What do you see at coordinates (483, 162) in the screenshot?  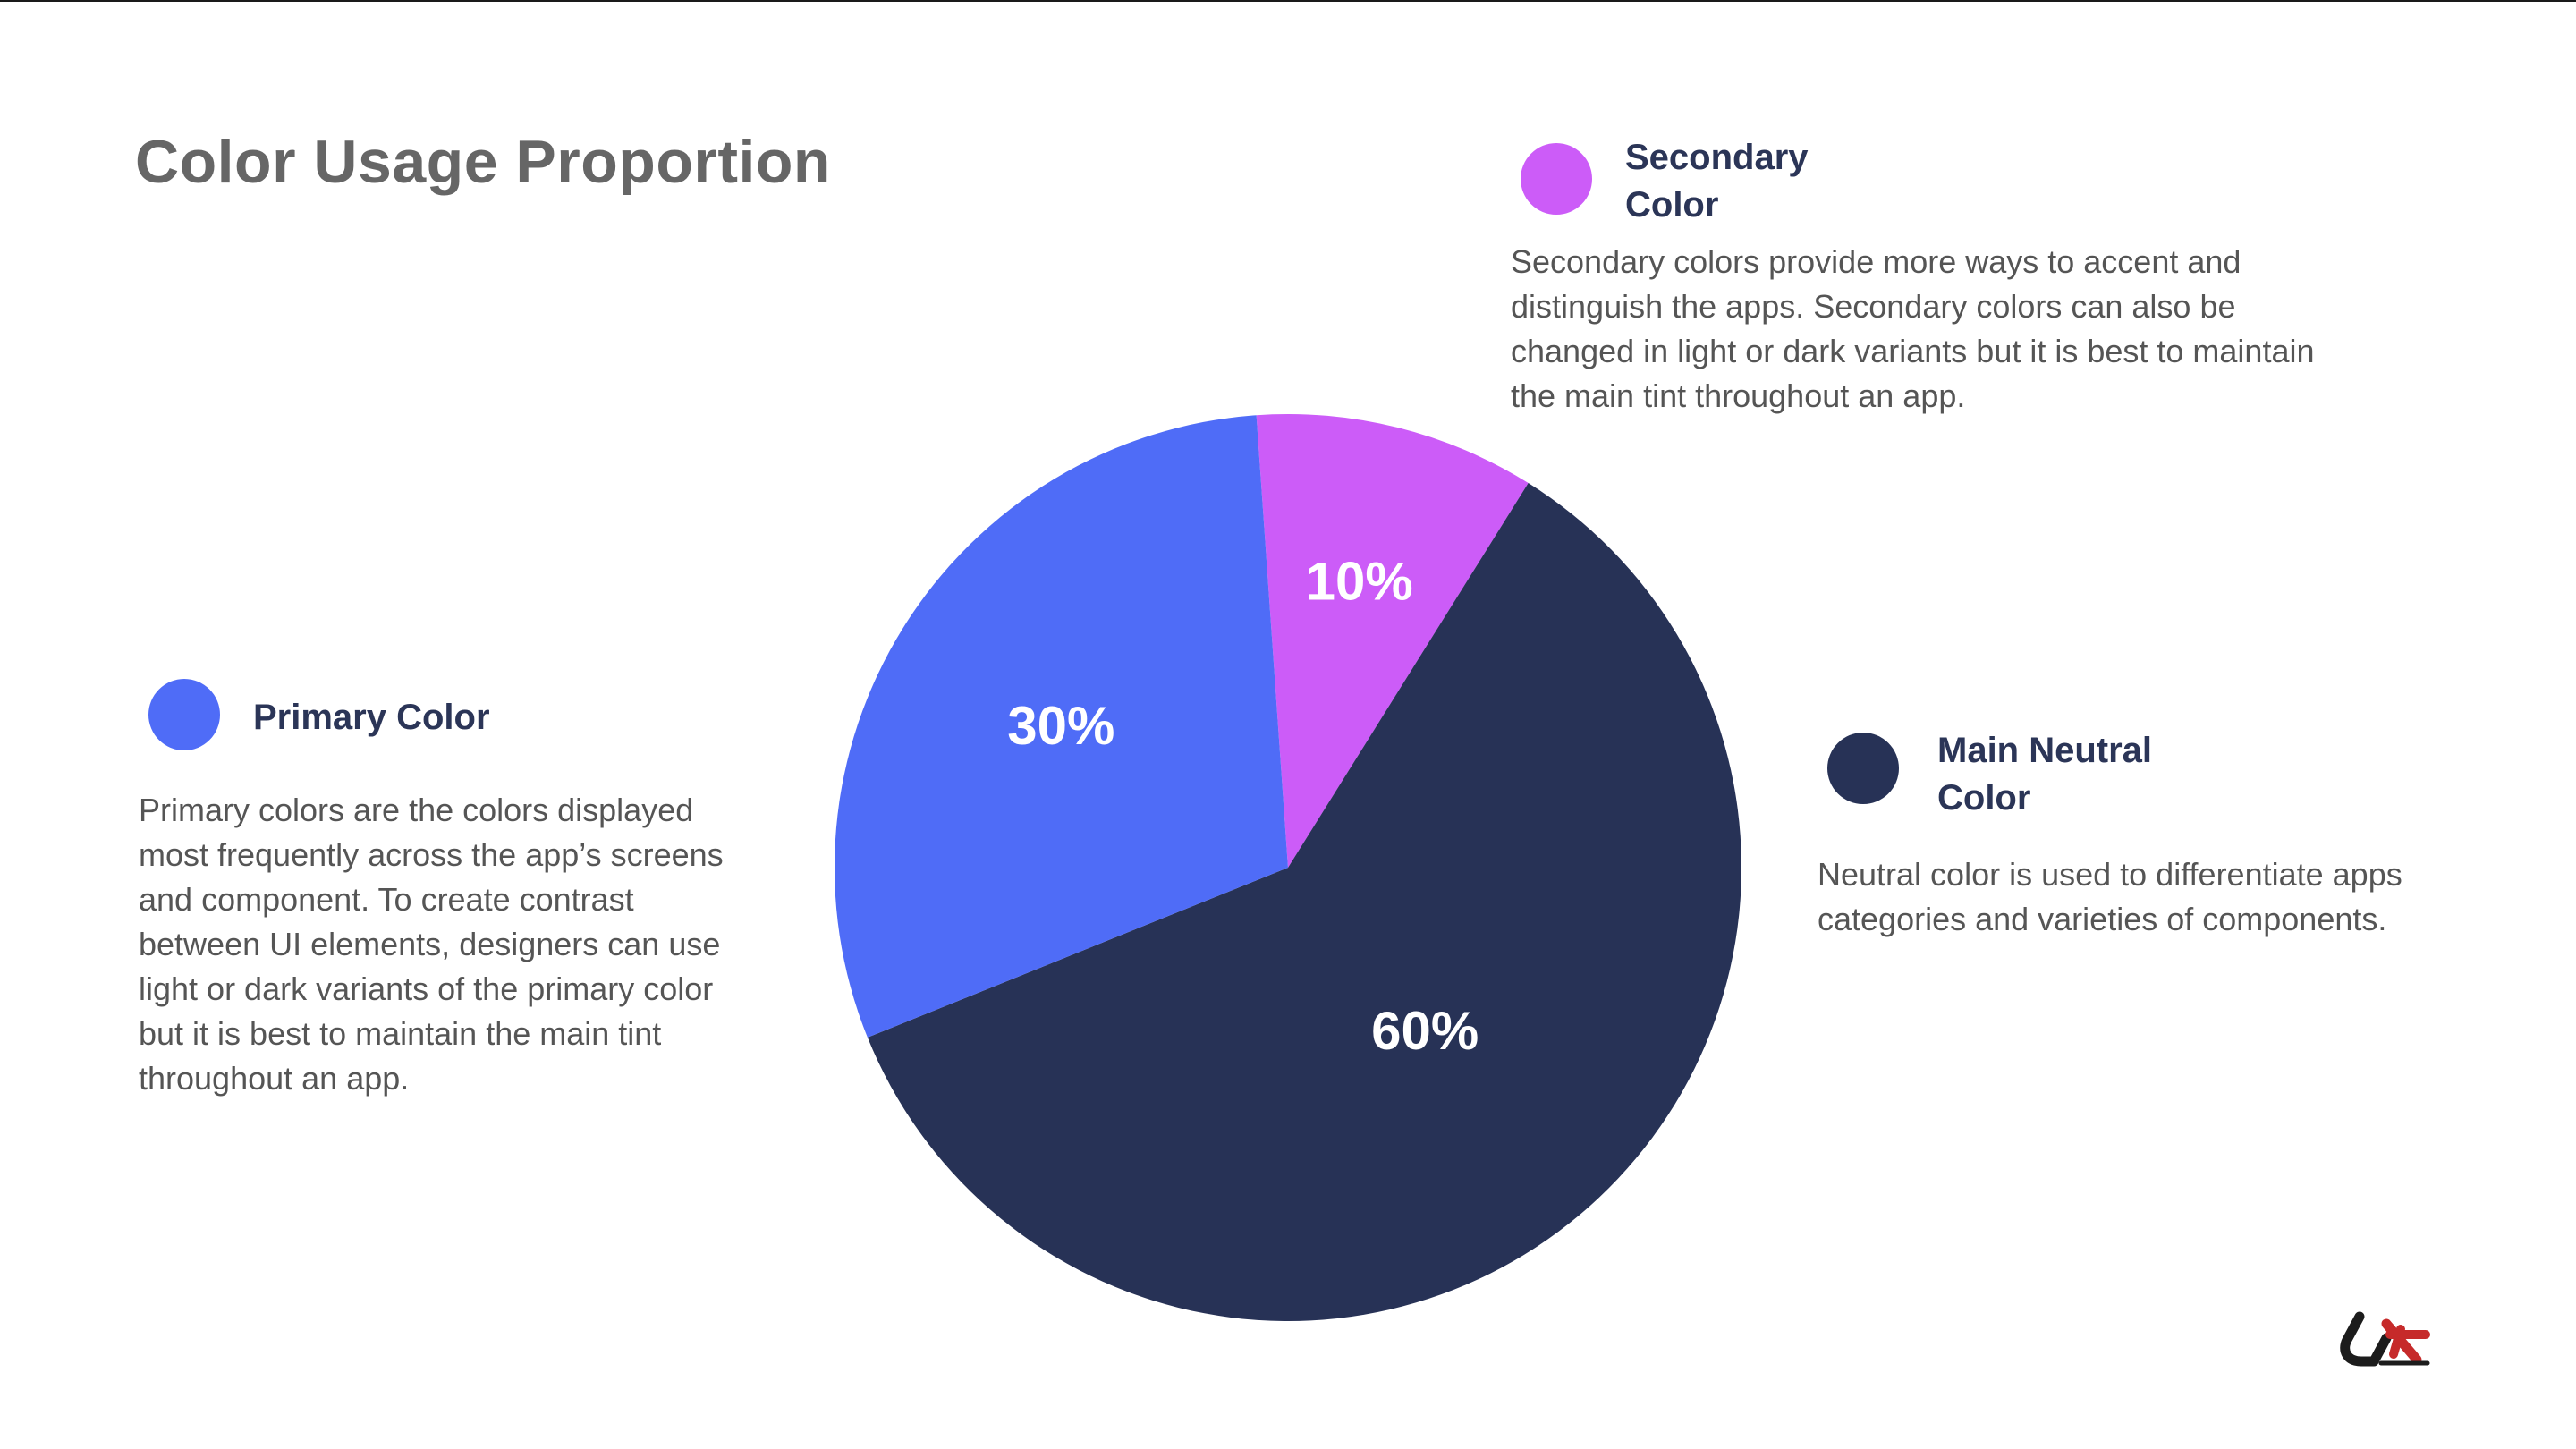 I see `page-title: Color Usage Proportion` at bounding box center [483, 162].